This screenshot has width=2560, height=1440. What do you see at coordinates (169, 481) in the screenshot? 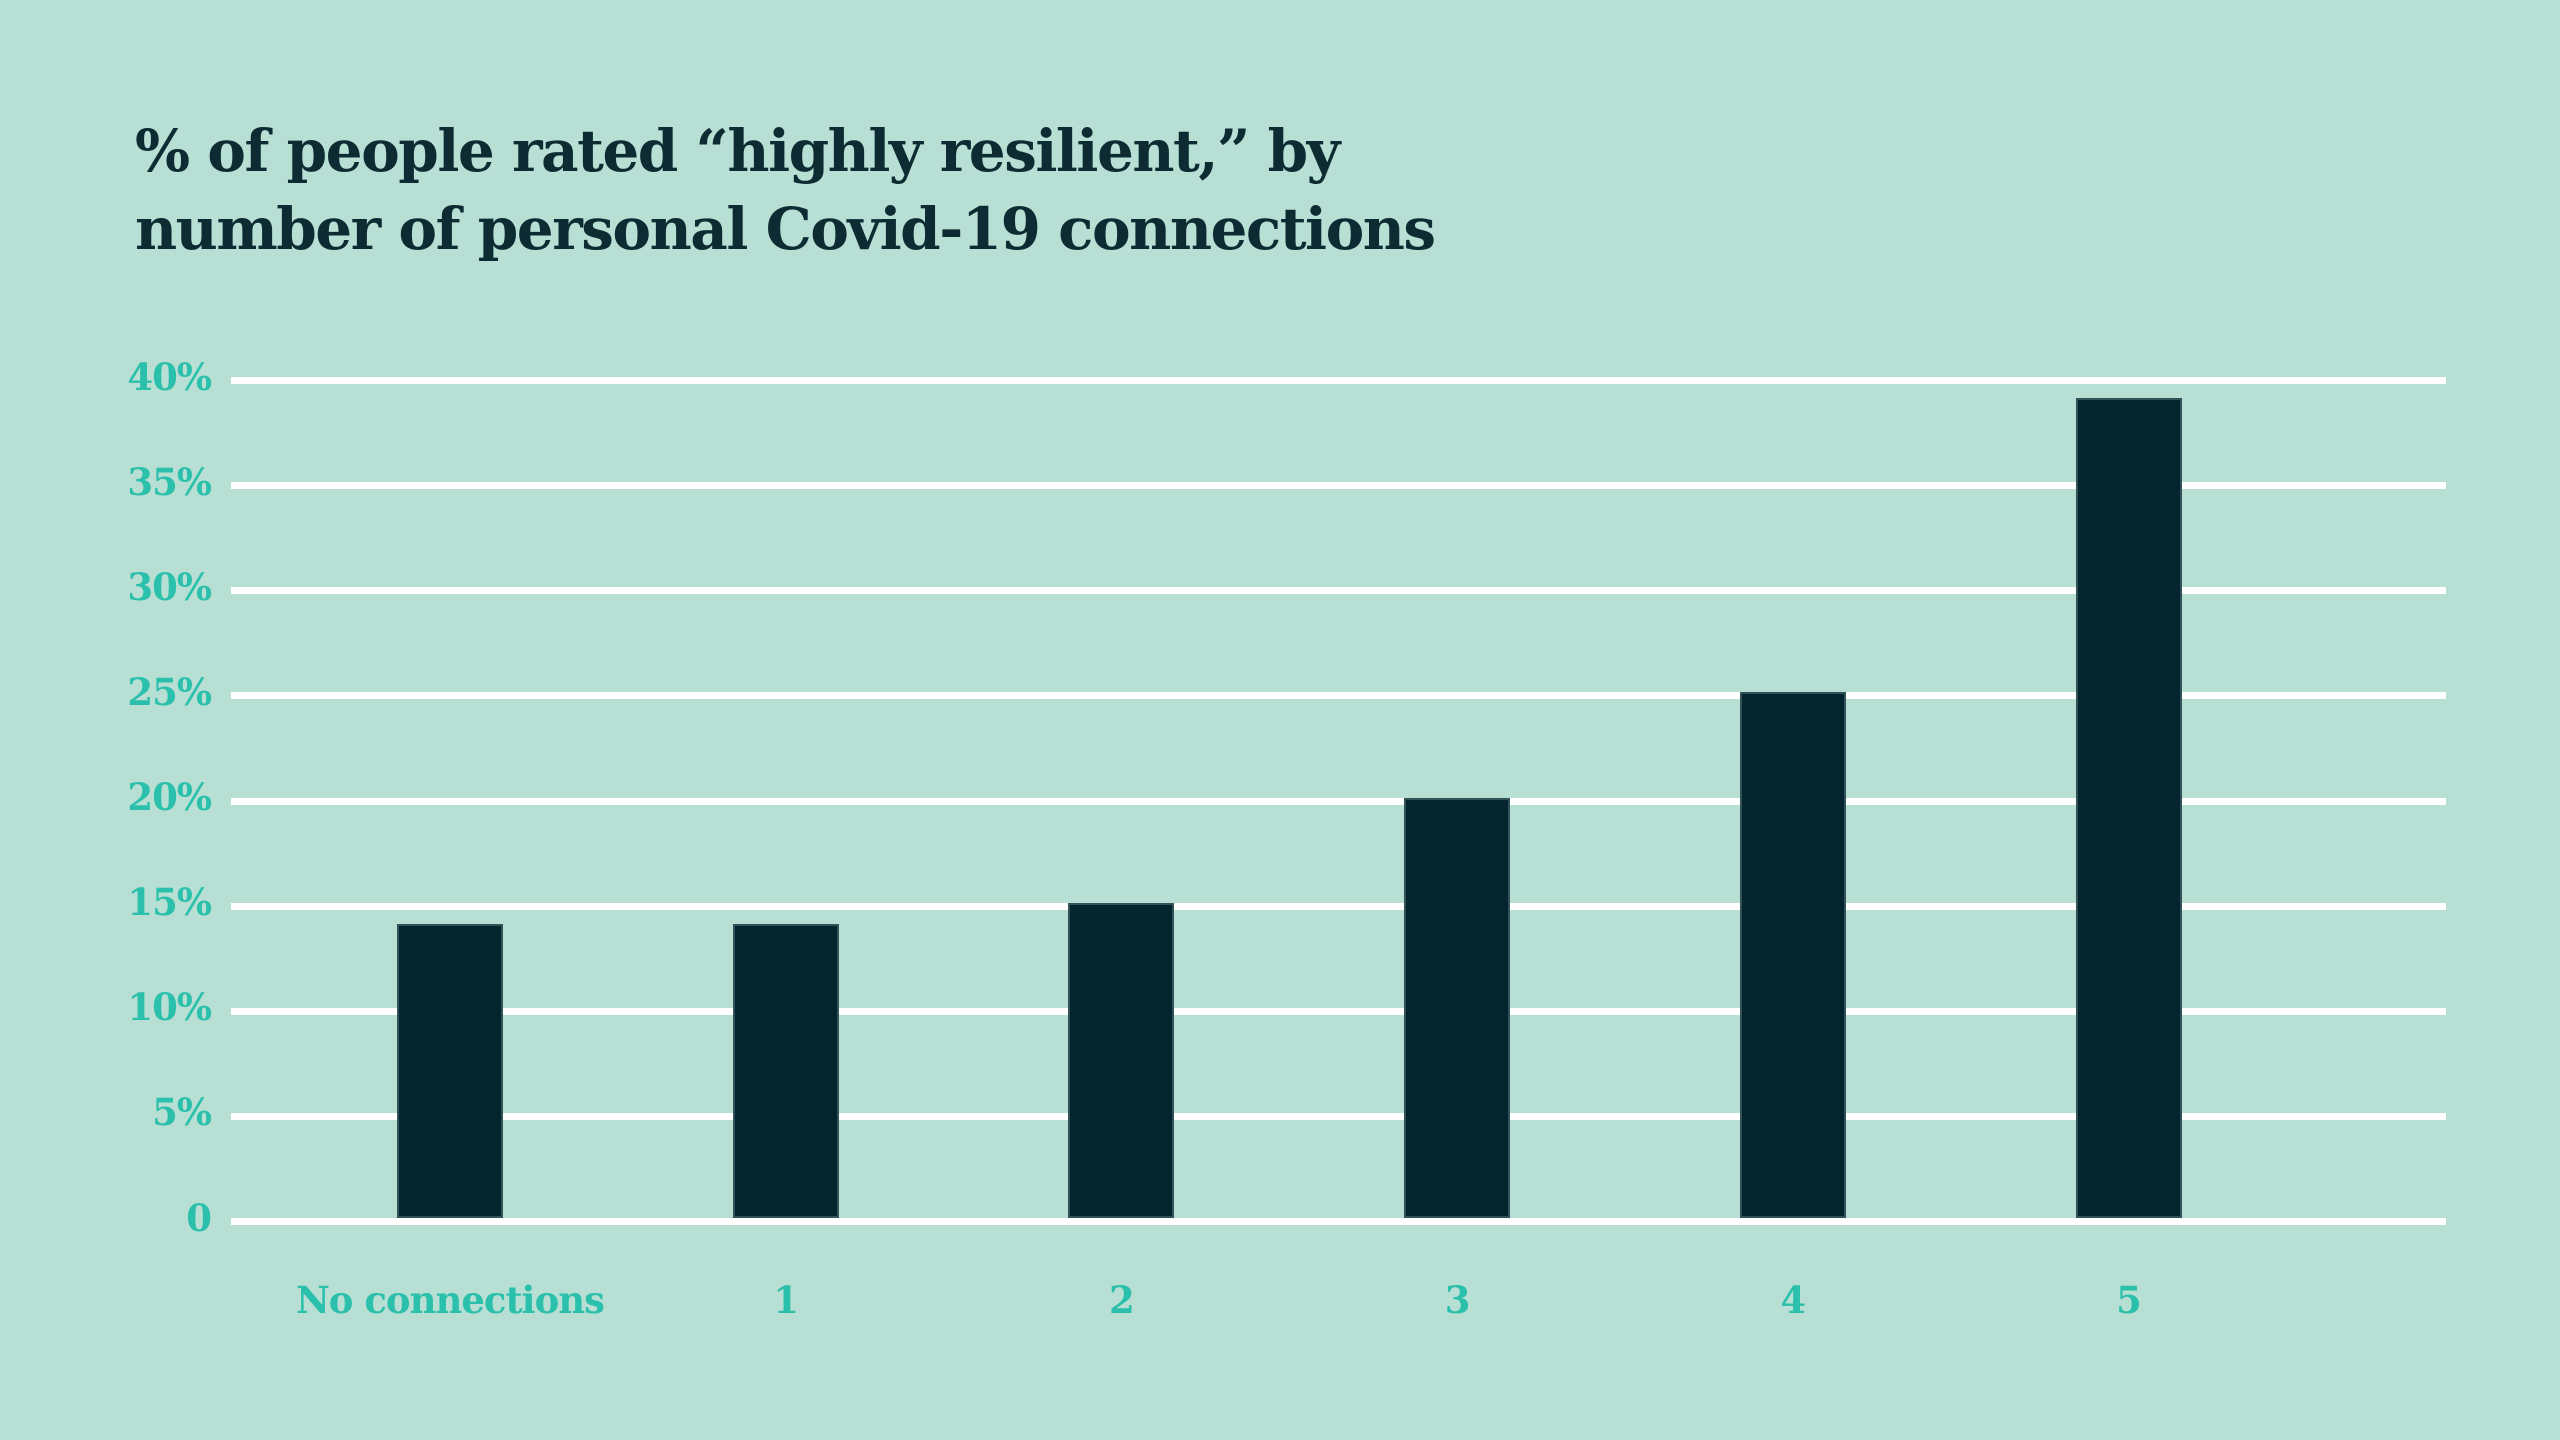
I see `y-axis-tick-label: 35%` at bounding box center [169, 481].